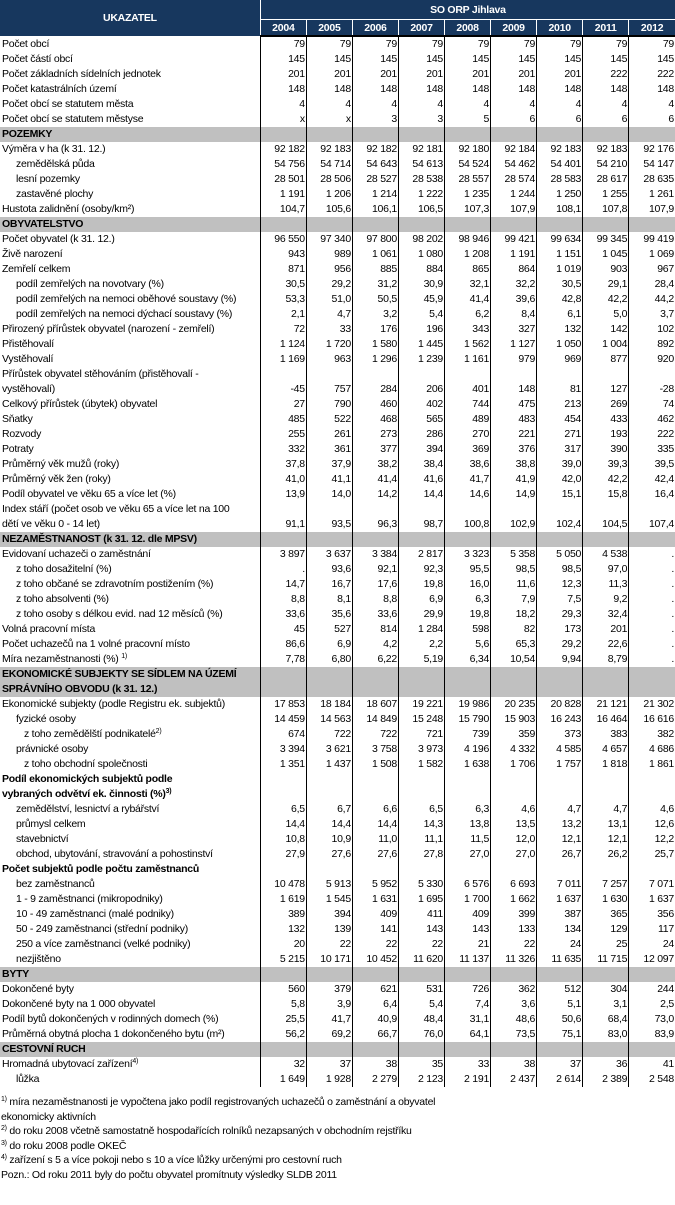 The width and height of the screenshot is (675, 1205). Describe the element at coordinates (130, 134) in the screenshot. I see `row-label-cell: POZEMKY` at that location.